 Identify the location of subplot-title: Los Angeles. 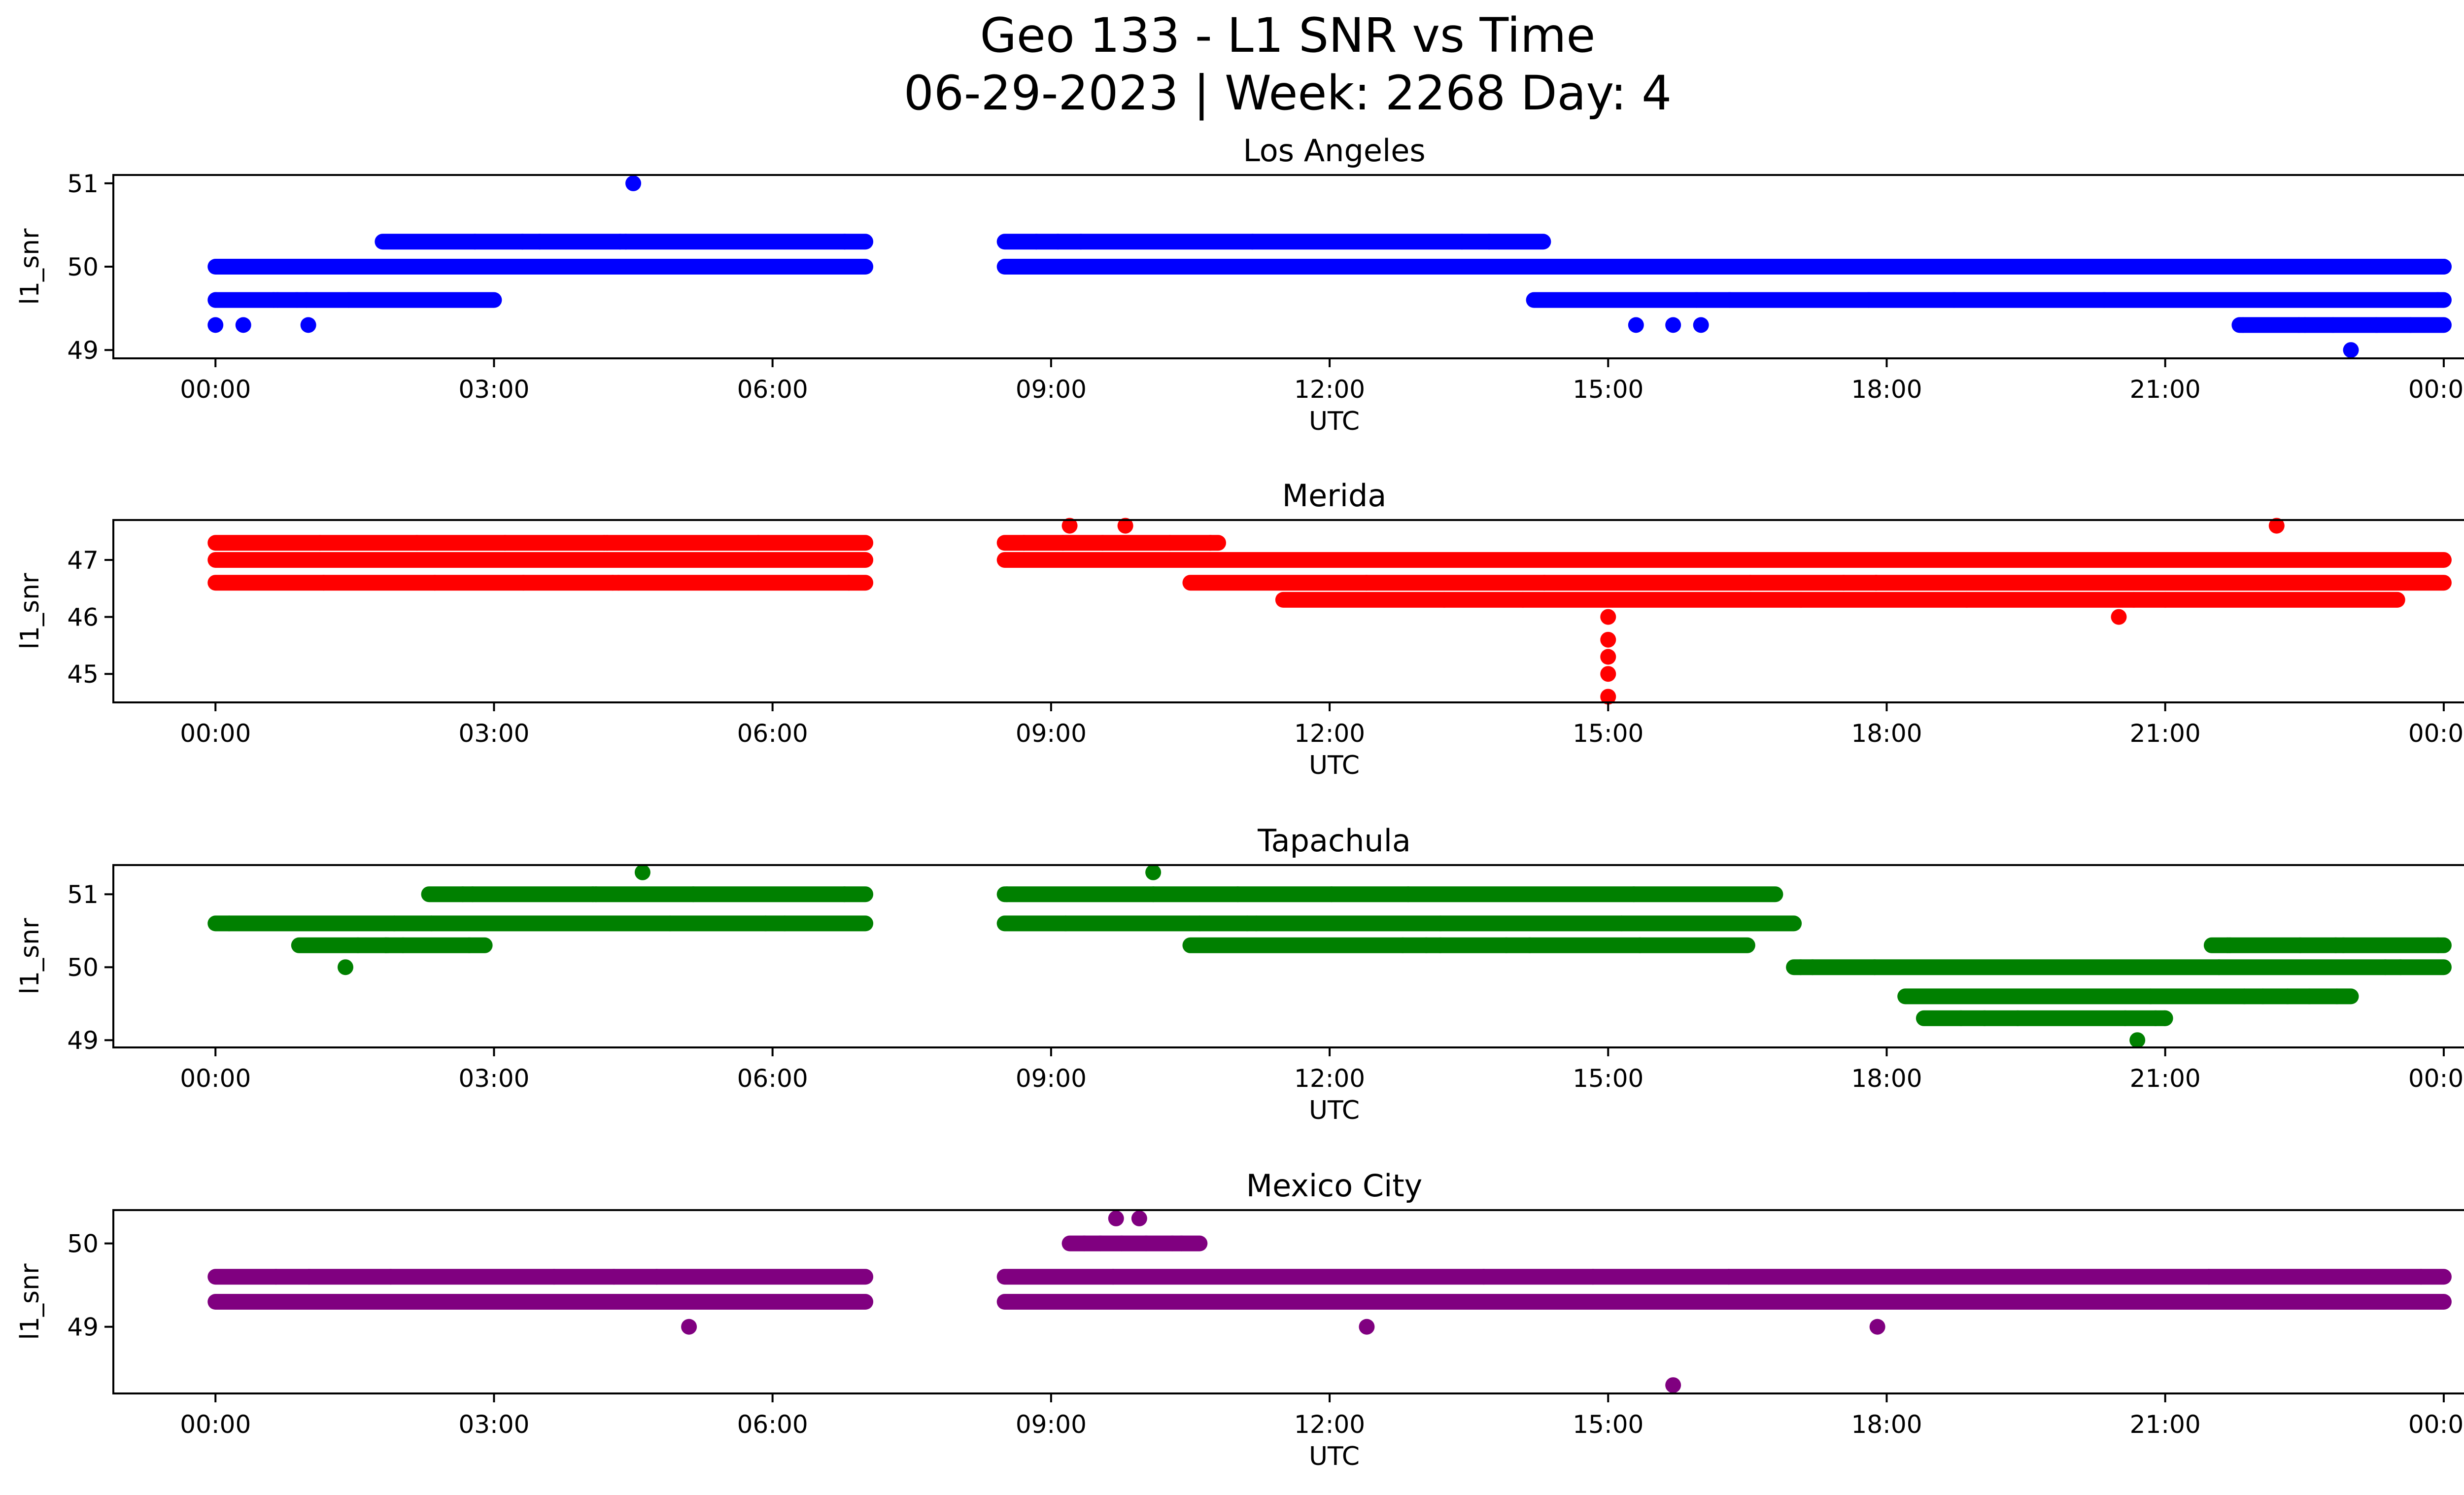
(1334, 151).